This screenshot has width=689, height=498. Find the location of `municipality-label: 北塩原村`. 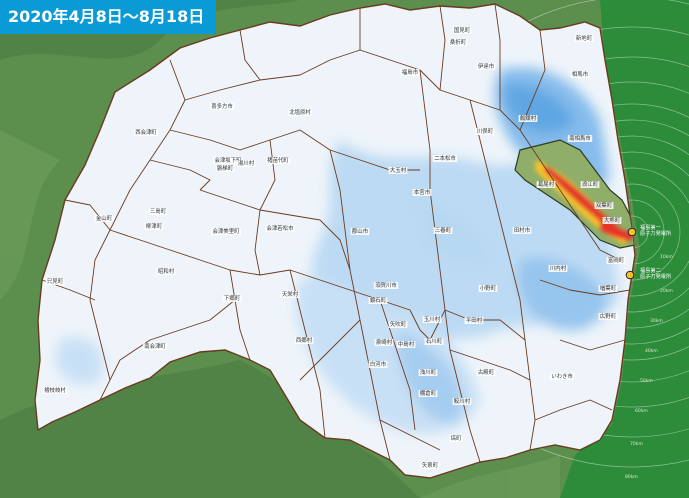

municipality-label: 北塩原村 is located at coordinates (300, 112).